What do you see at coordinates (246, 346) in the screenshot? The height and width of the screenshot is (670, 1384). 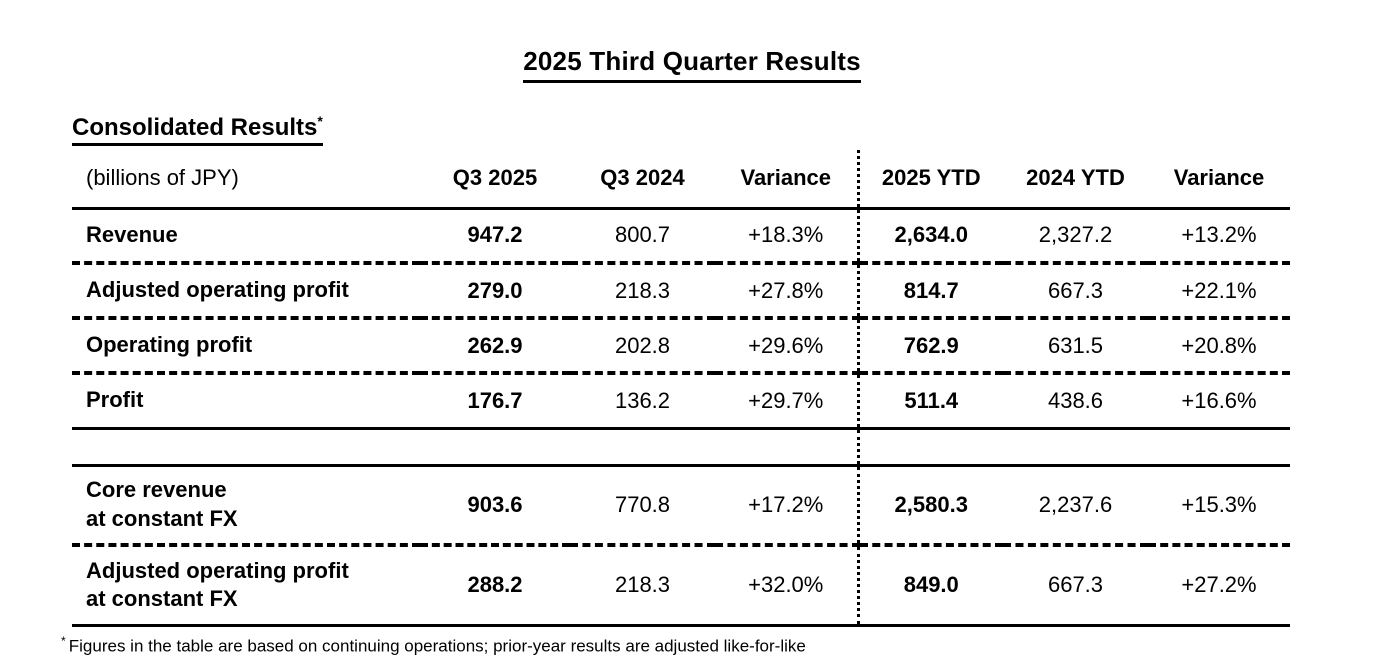 I see `row-label: Operating profit` at bounding box center [246, 346].